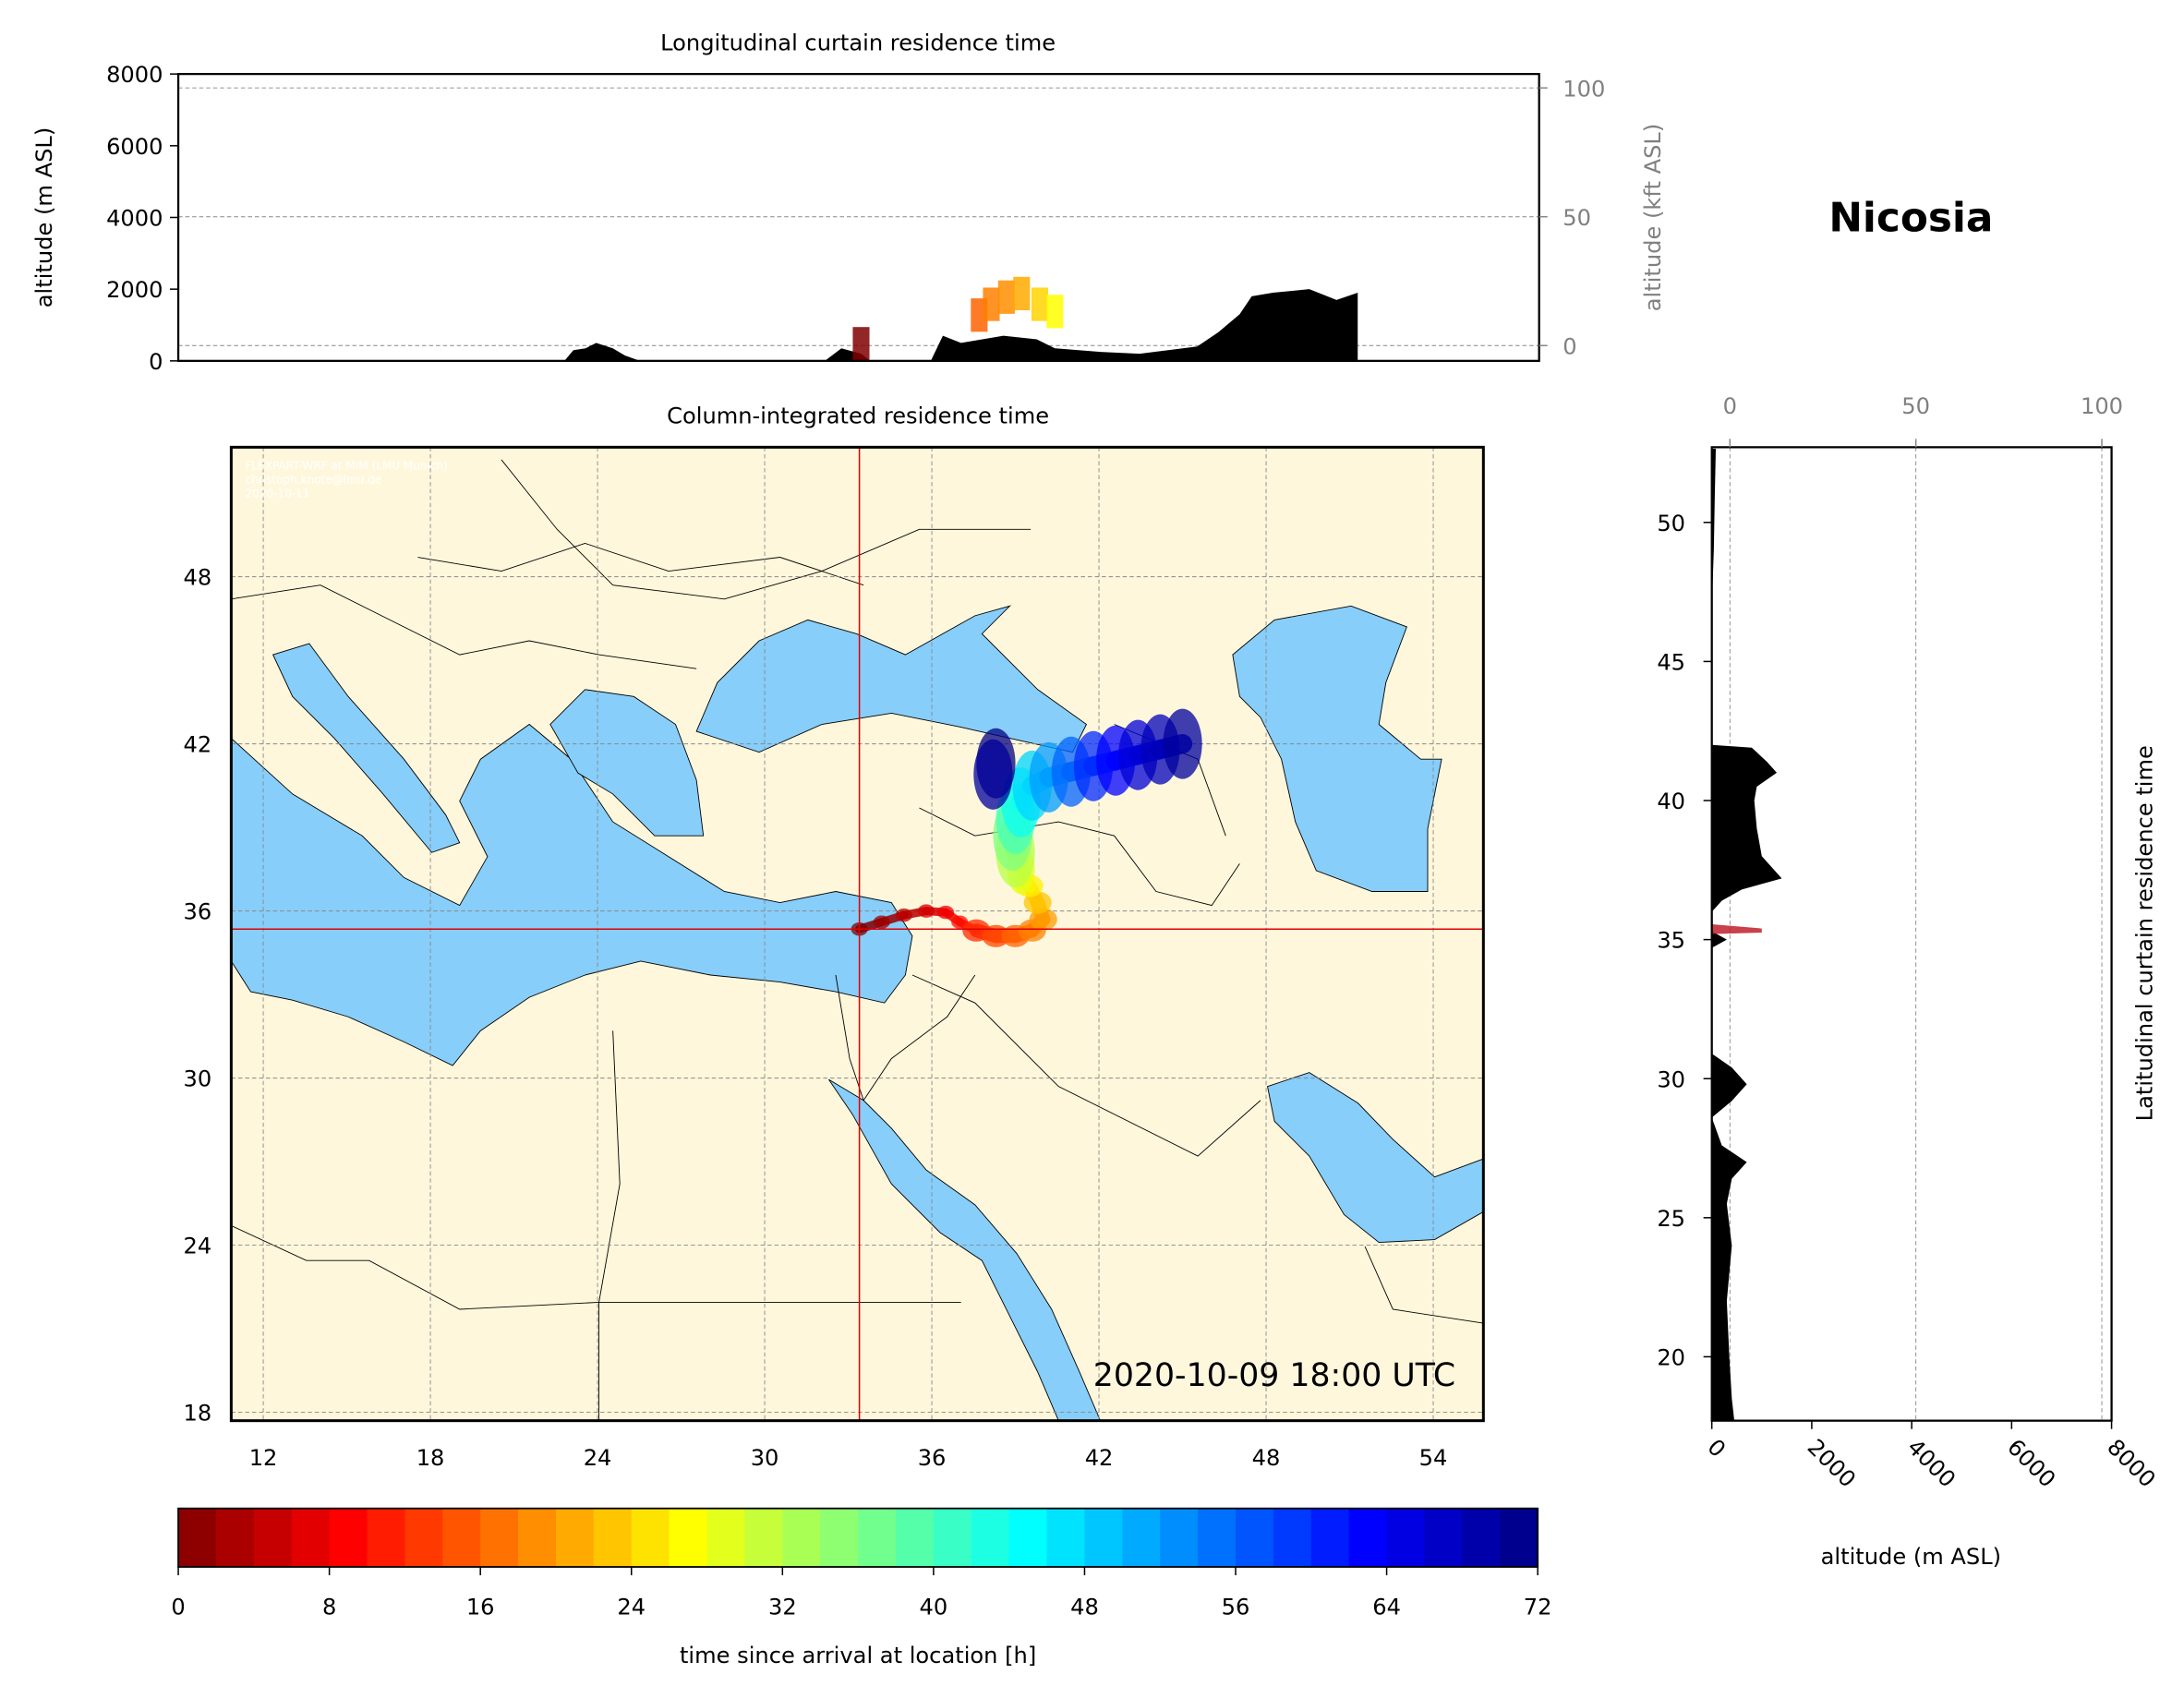 The height and width of the screenshot is (1698, 2184). What do you see at coordinates (858, 42) in the screenshot?
I see `top-panel-title: Longitudinal curtain residence time` at bounding box center [858, 42].